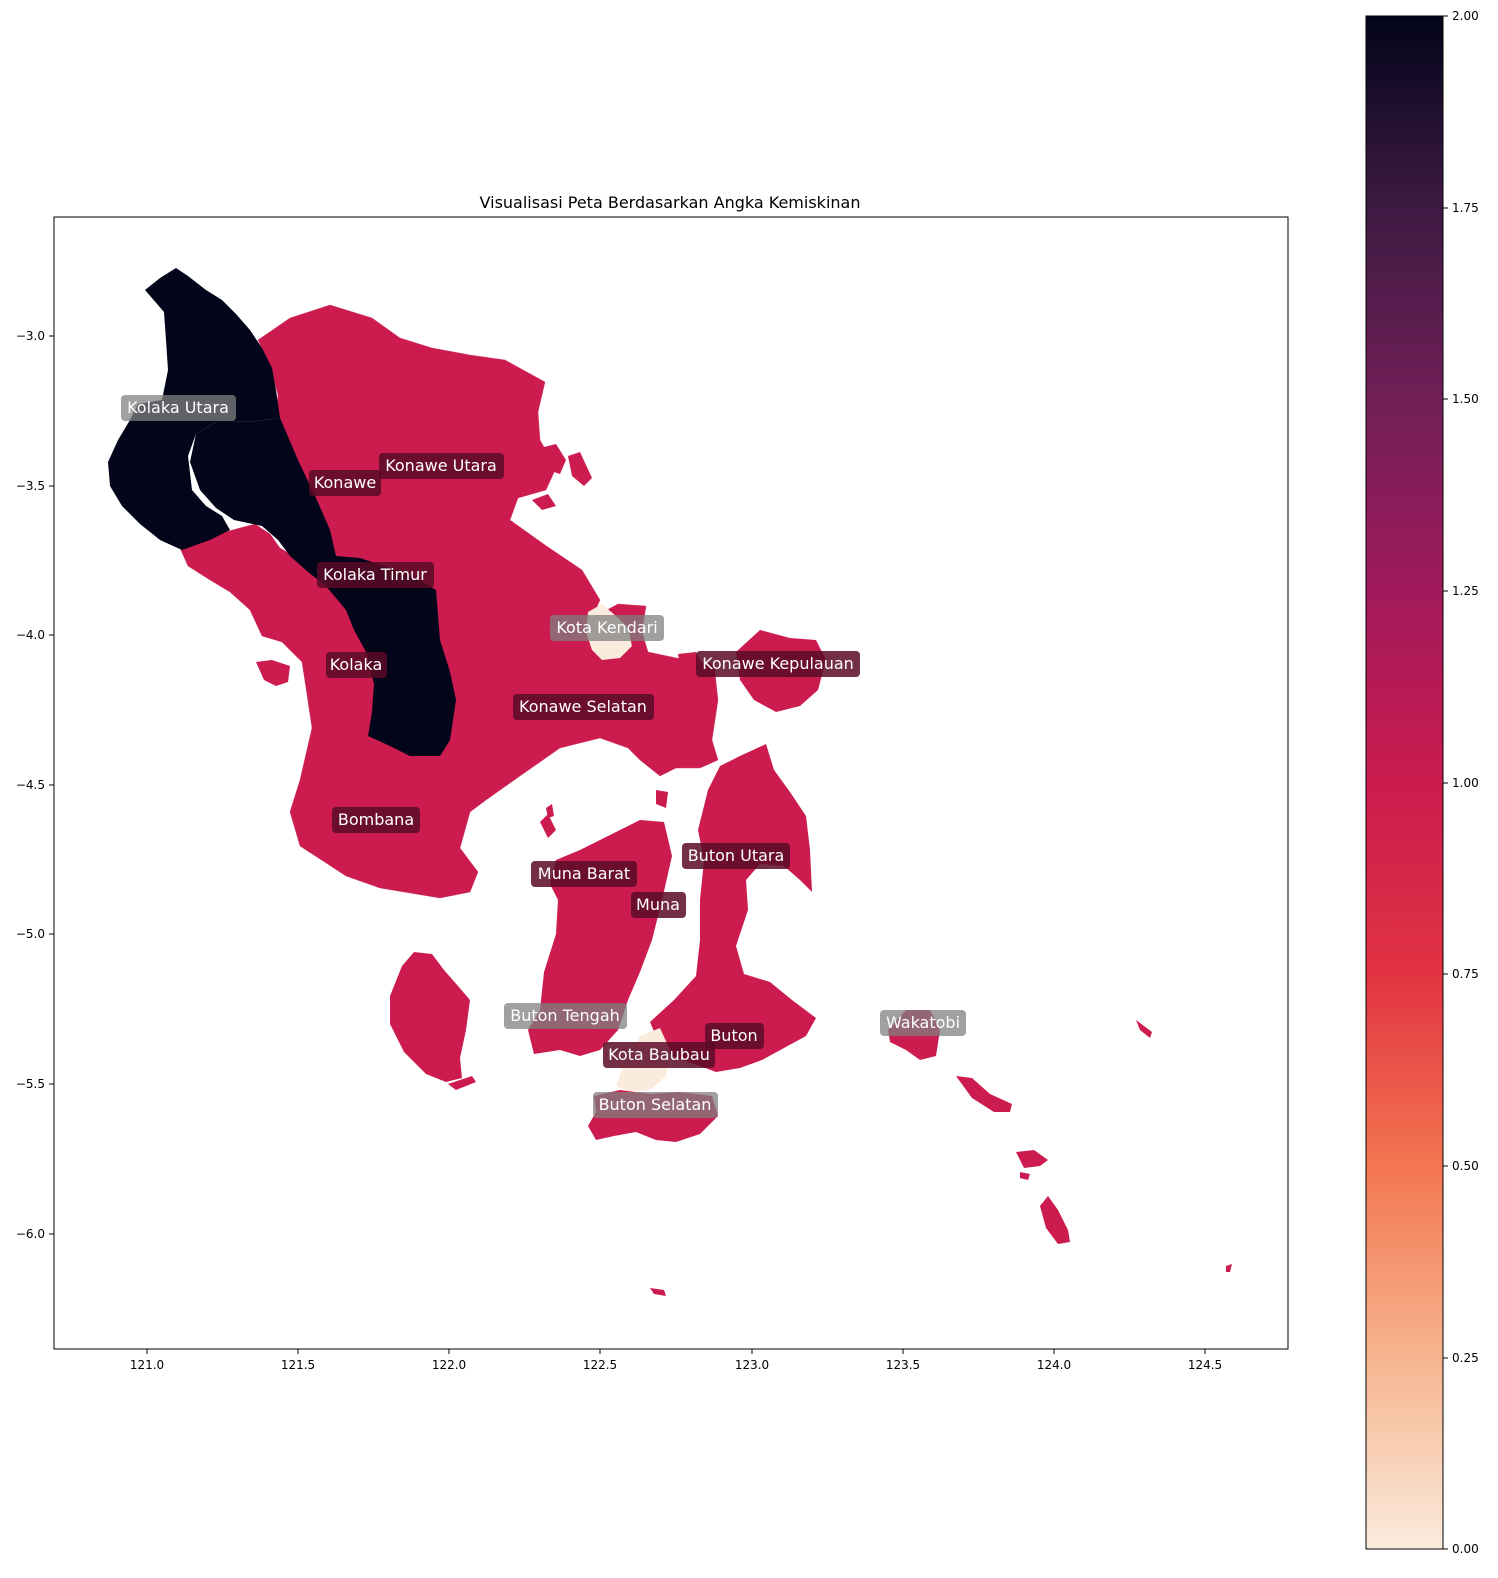 This screenshot has height=1578, width=1498. What do you see at coordinates (30, 1234) in the screenshot?
I see `y-tick-label: −6.0` at bounding box center [30, 1234].